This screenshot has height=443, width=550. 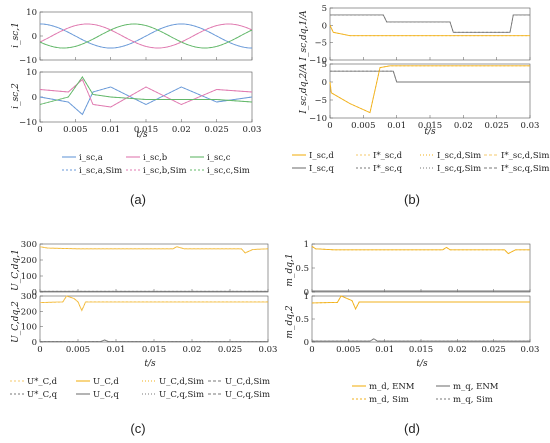 What do you see at coordinates (318, 119) in the screenshot?
I see `panel-b-bottom-ytick-label: −10` at bounding box center [318, 119].